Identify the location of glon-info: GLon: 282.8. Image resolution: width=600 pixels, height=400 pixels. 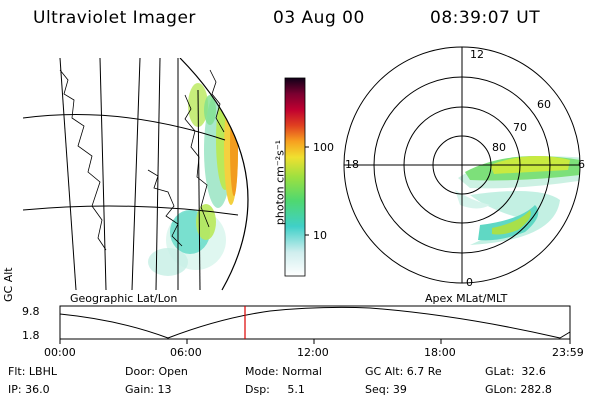
(518, 389).